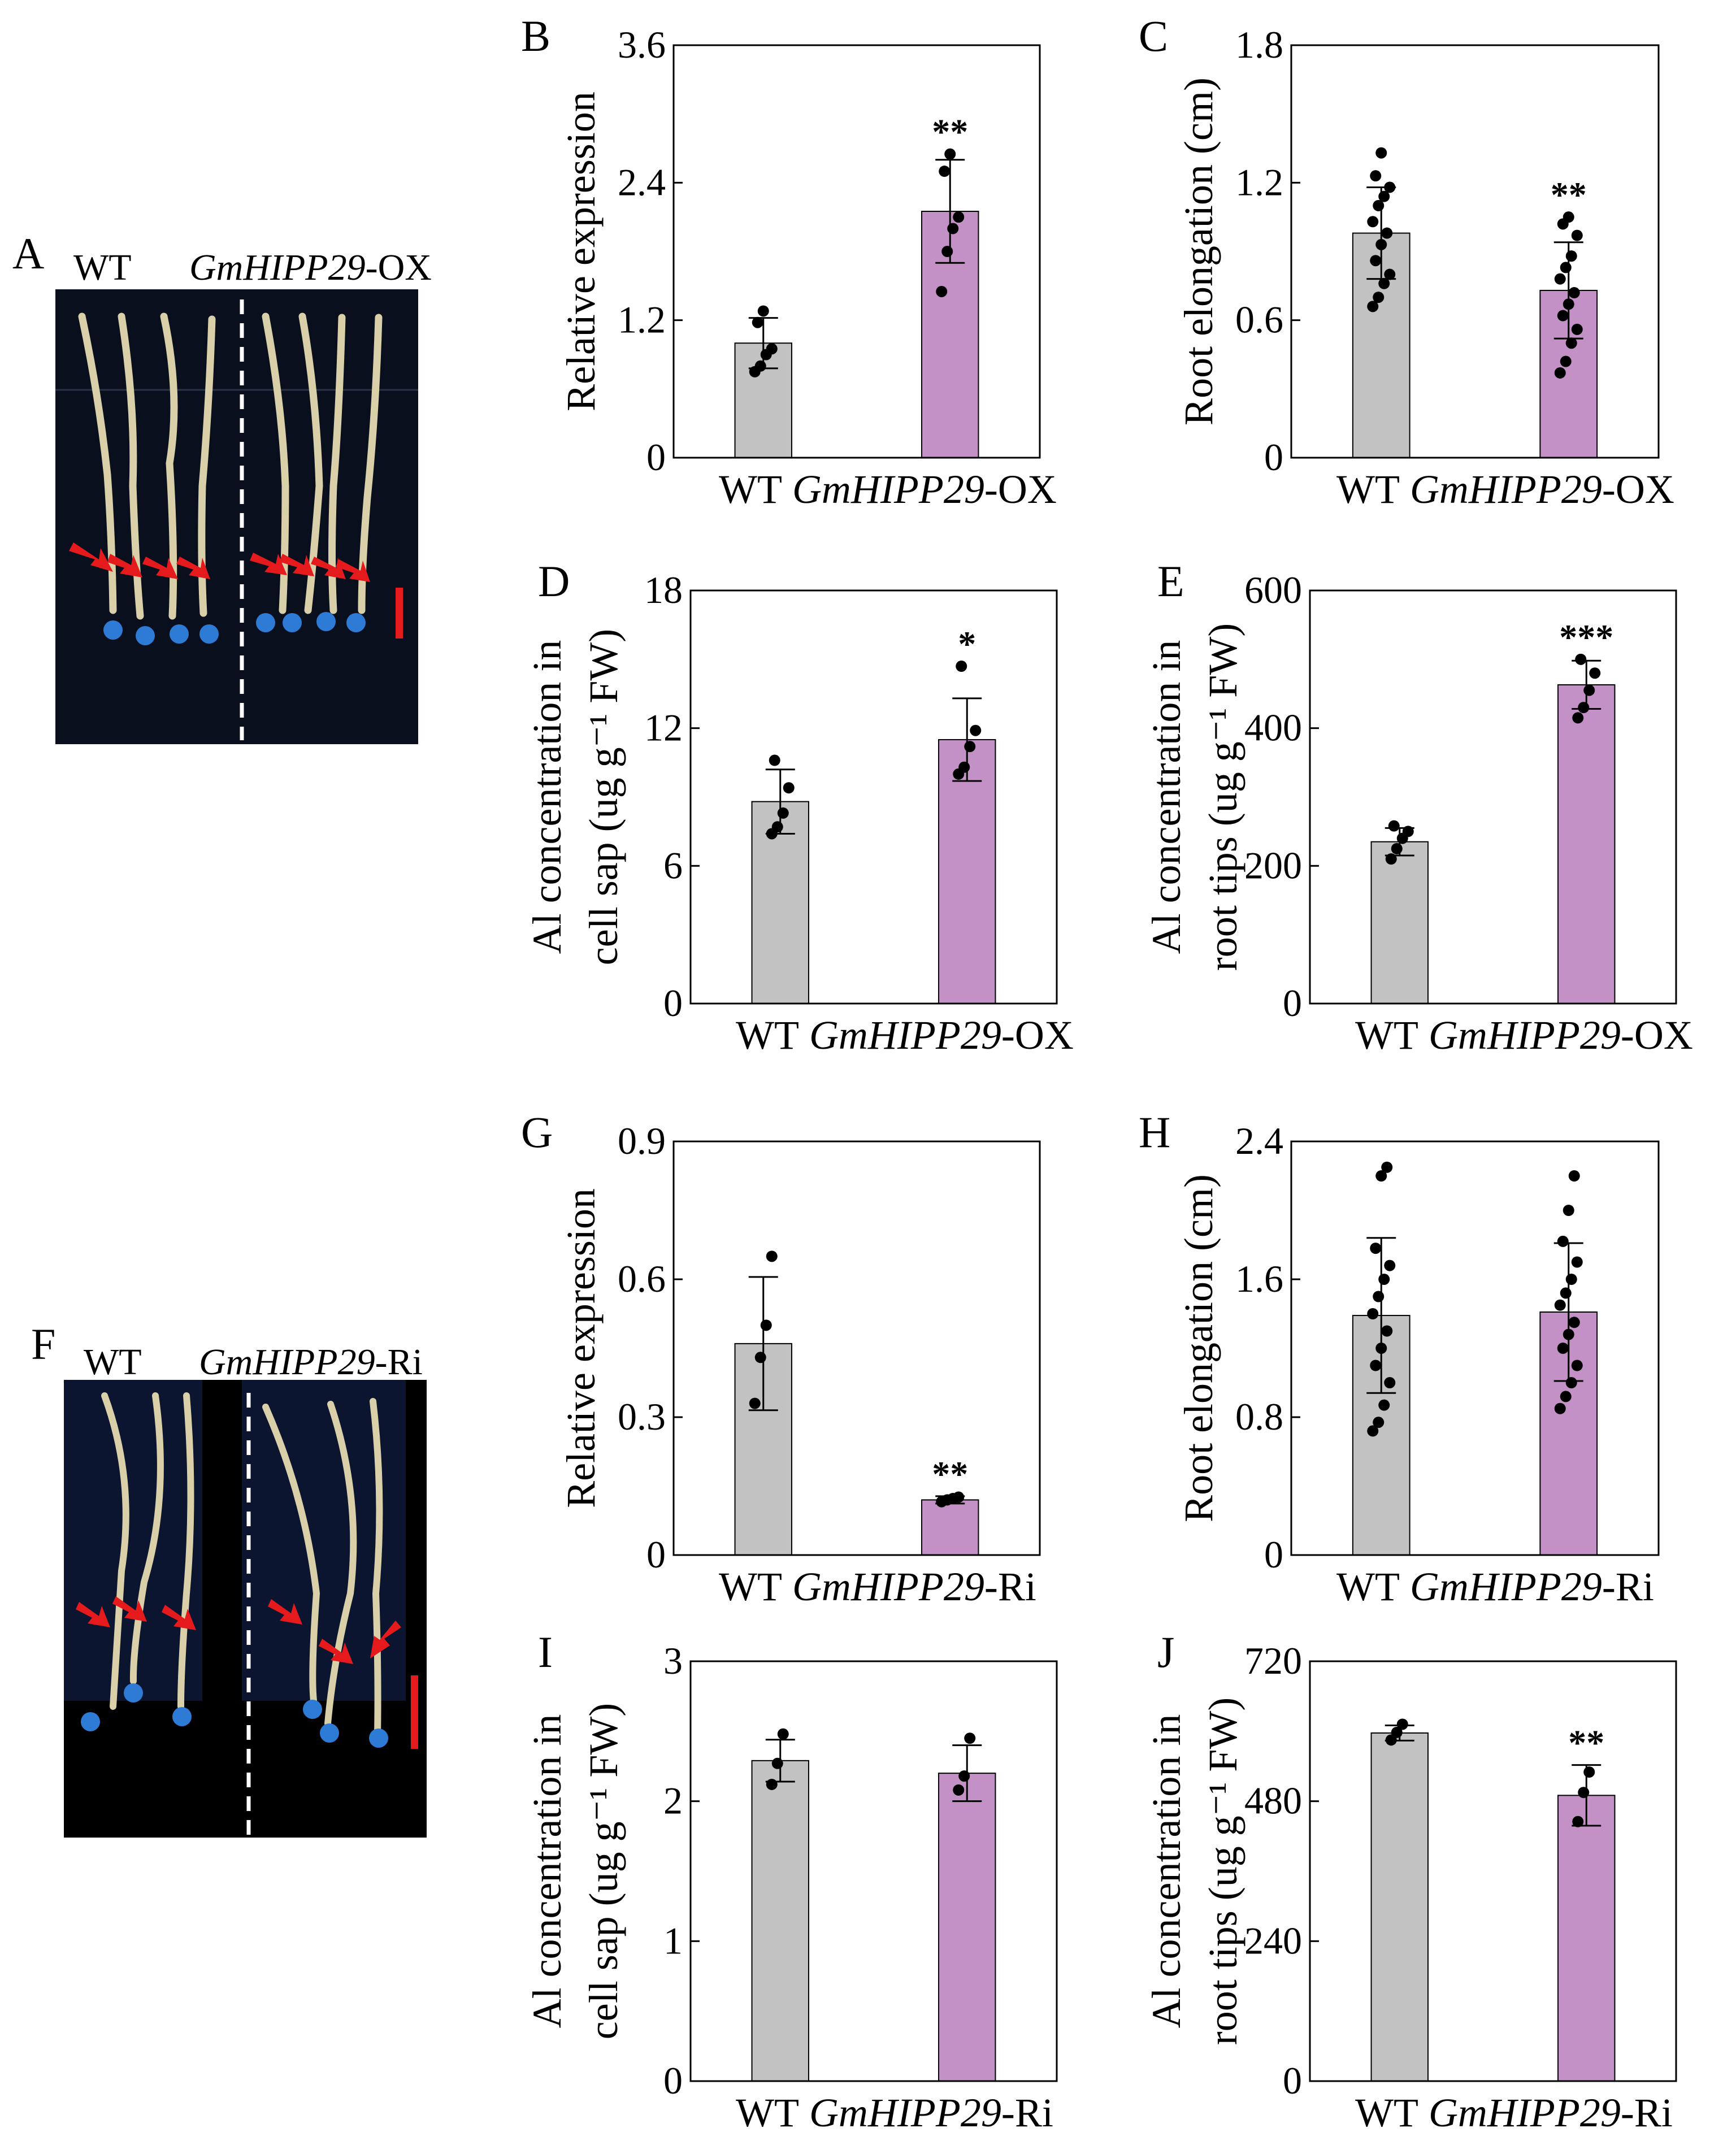 Image resolution: width=1736 pixels, height=2141 pixels. Describe the element at coordinates (663, 589) in the screenshot. I see `y-tick-label: 18` at that location.